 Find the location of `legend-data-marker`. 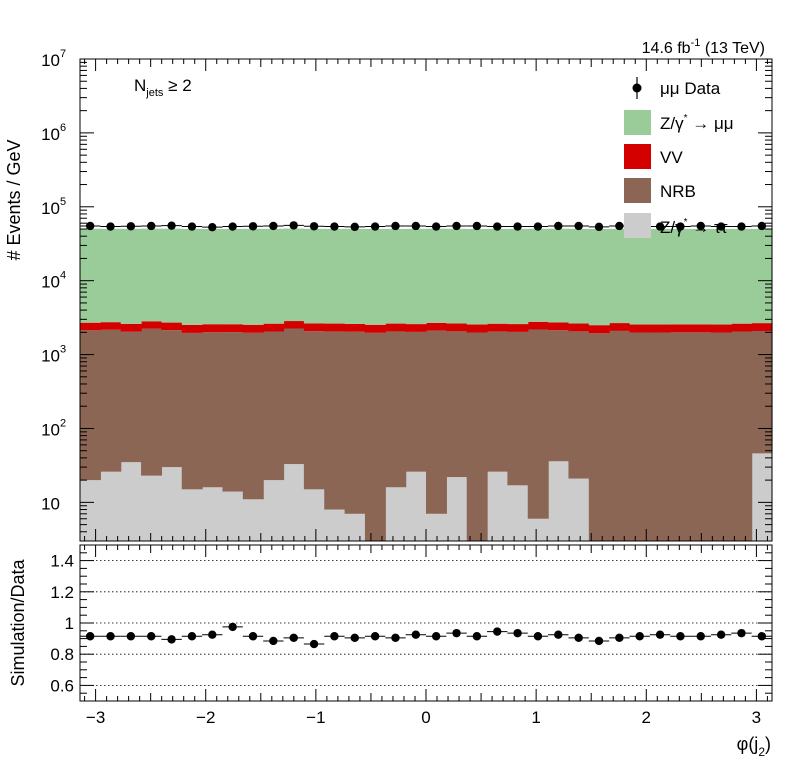

legend-data-marker is located at coordinates (637, 88).